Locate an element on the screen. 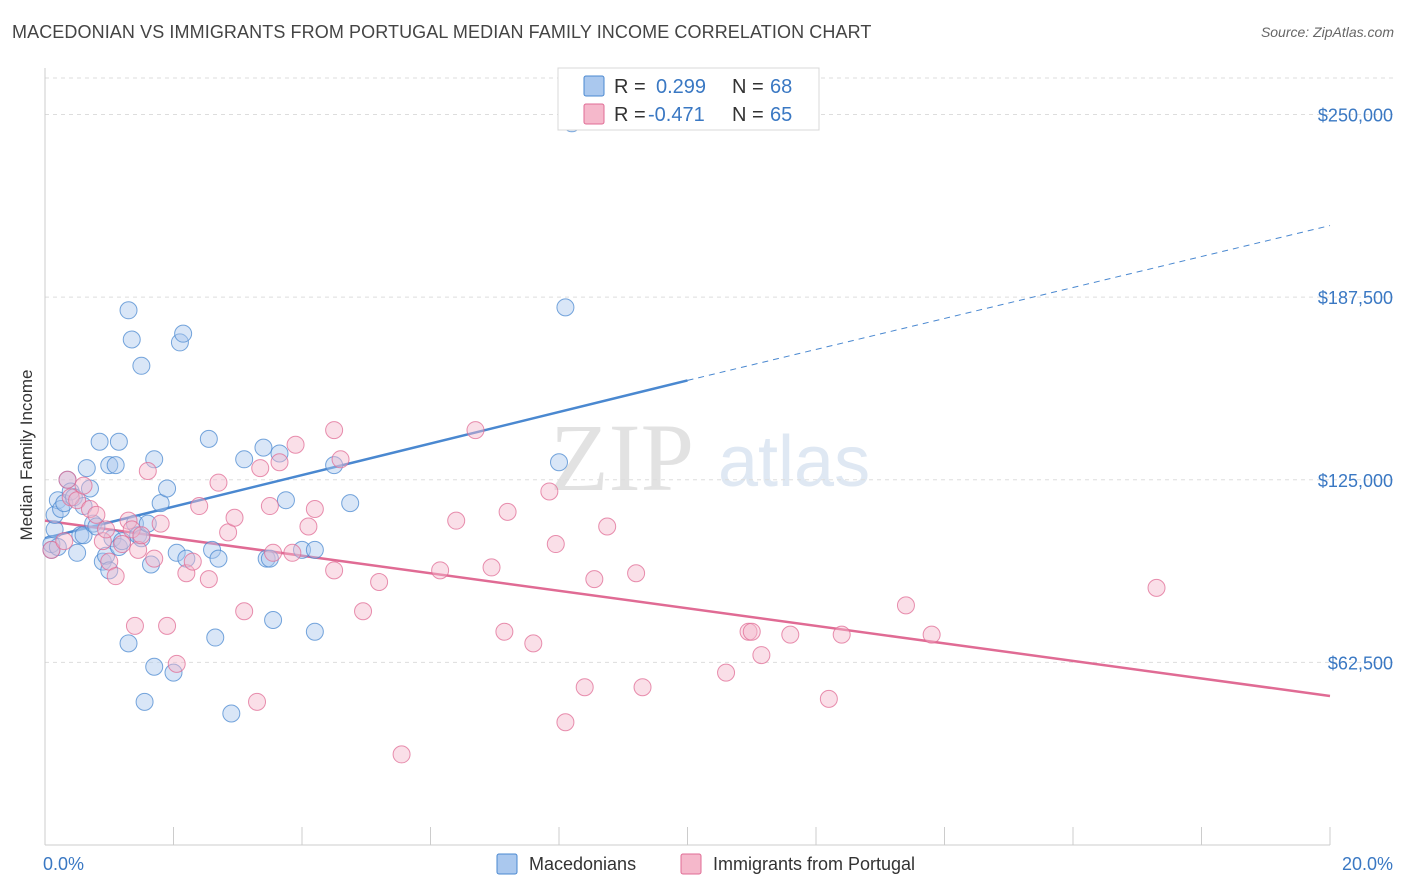 The width and height of the screenshot is (1406, 892). legend-r-value-2: -0.471 is located at coordinates (676, 115).